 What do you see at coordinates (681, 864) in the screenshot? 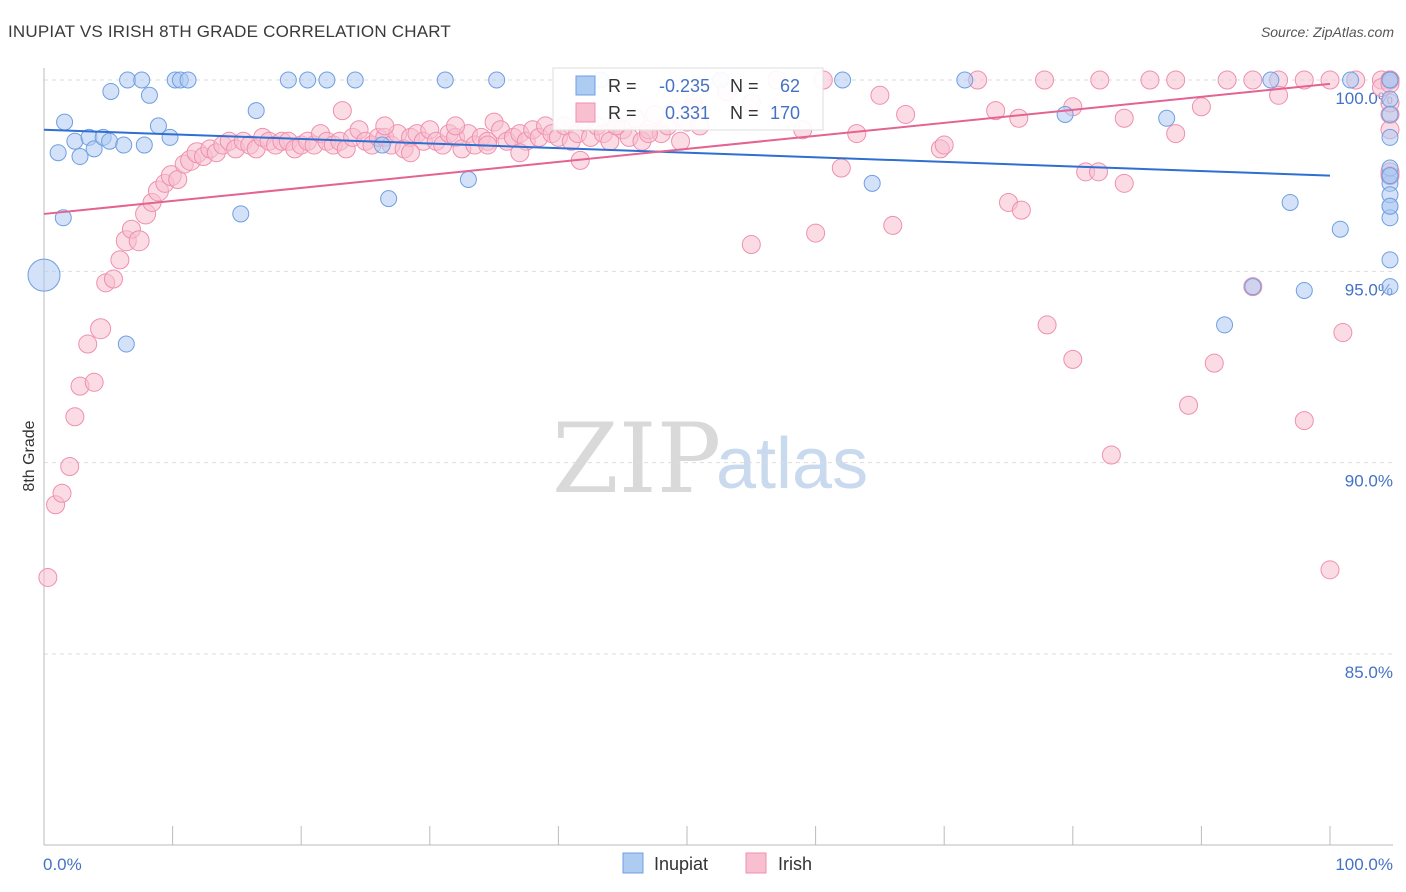
I see `legend-inupiat-label: Inupiat` at bounding box center [681, 864].